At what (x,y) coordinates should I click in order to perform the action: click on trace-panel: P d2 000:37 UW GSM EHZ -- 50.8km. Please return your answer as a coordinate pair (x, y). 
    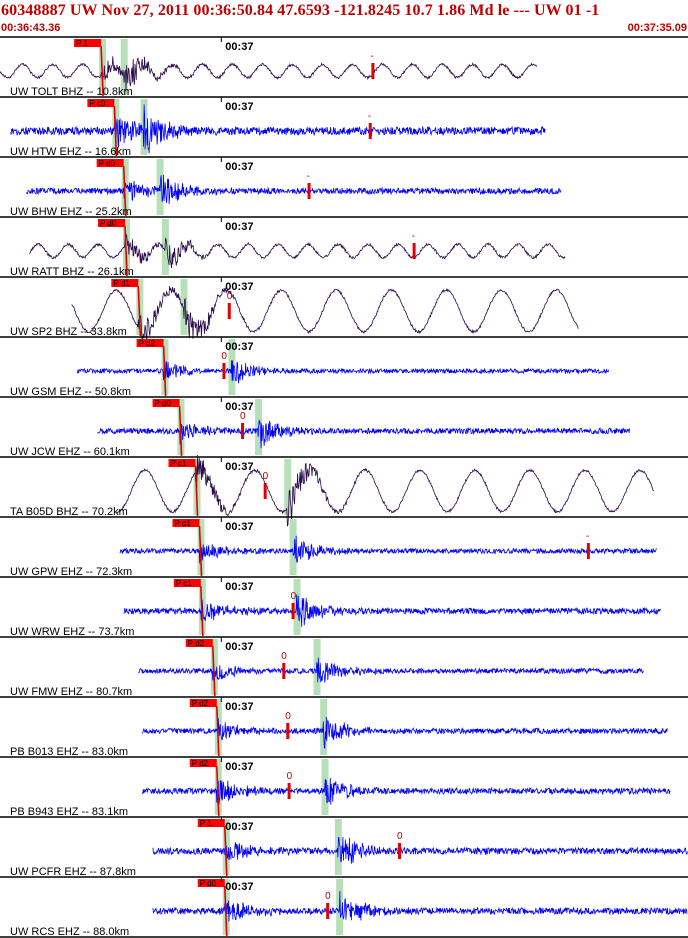
    Looking at the image, I should click on (344, 367).